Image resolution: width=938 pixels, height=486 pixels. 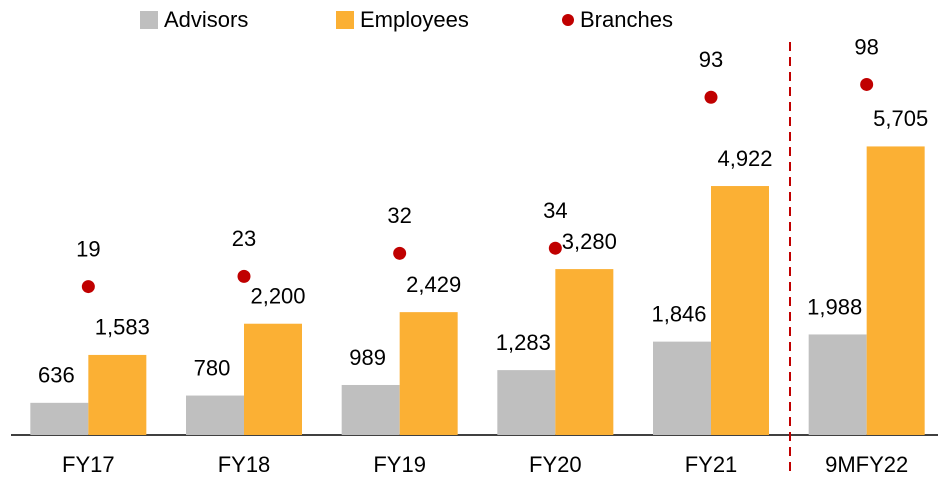 What do you see at coordinates (212, 367) in the screenshot?
I see `value-label: 780` at bounding box center [212, 367].